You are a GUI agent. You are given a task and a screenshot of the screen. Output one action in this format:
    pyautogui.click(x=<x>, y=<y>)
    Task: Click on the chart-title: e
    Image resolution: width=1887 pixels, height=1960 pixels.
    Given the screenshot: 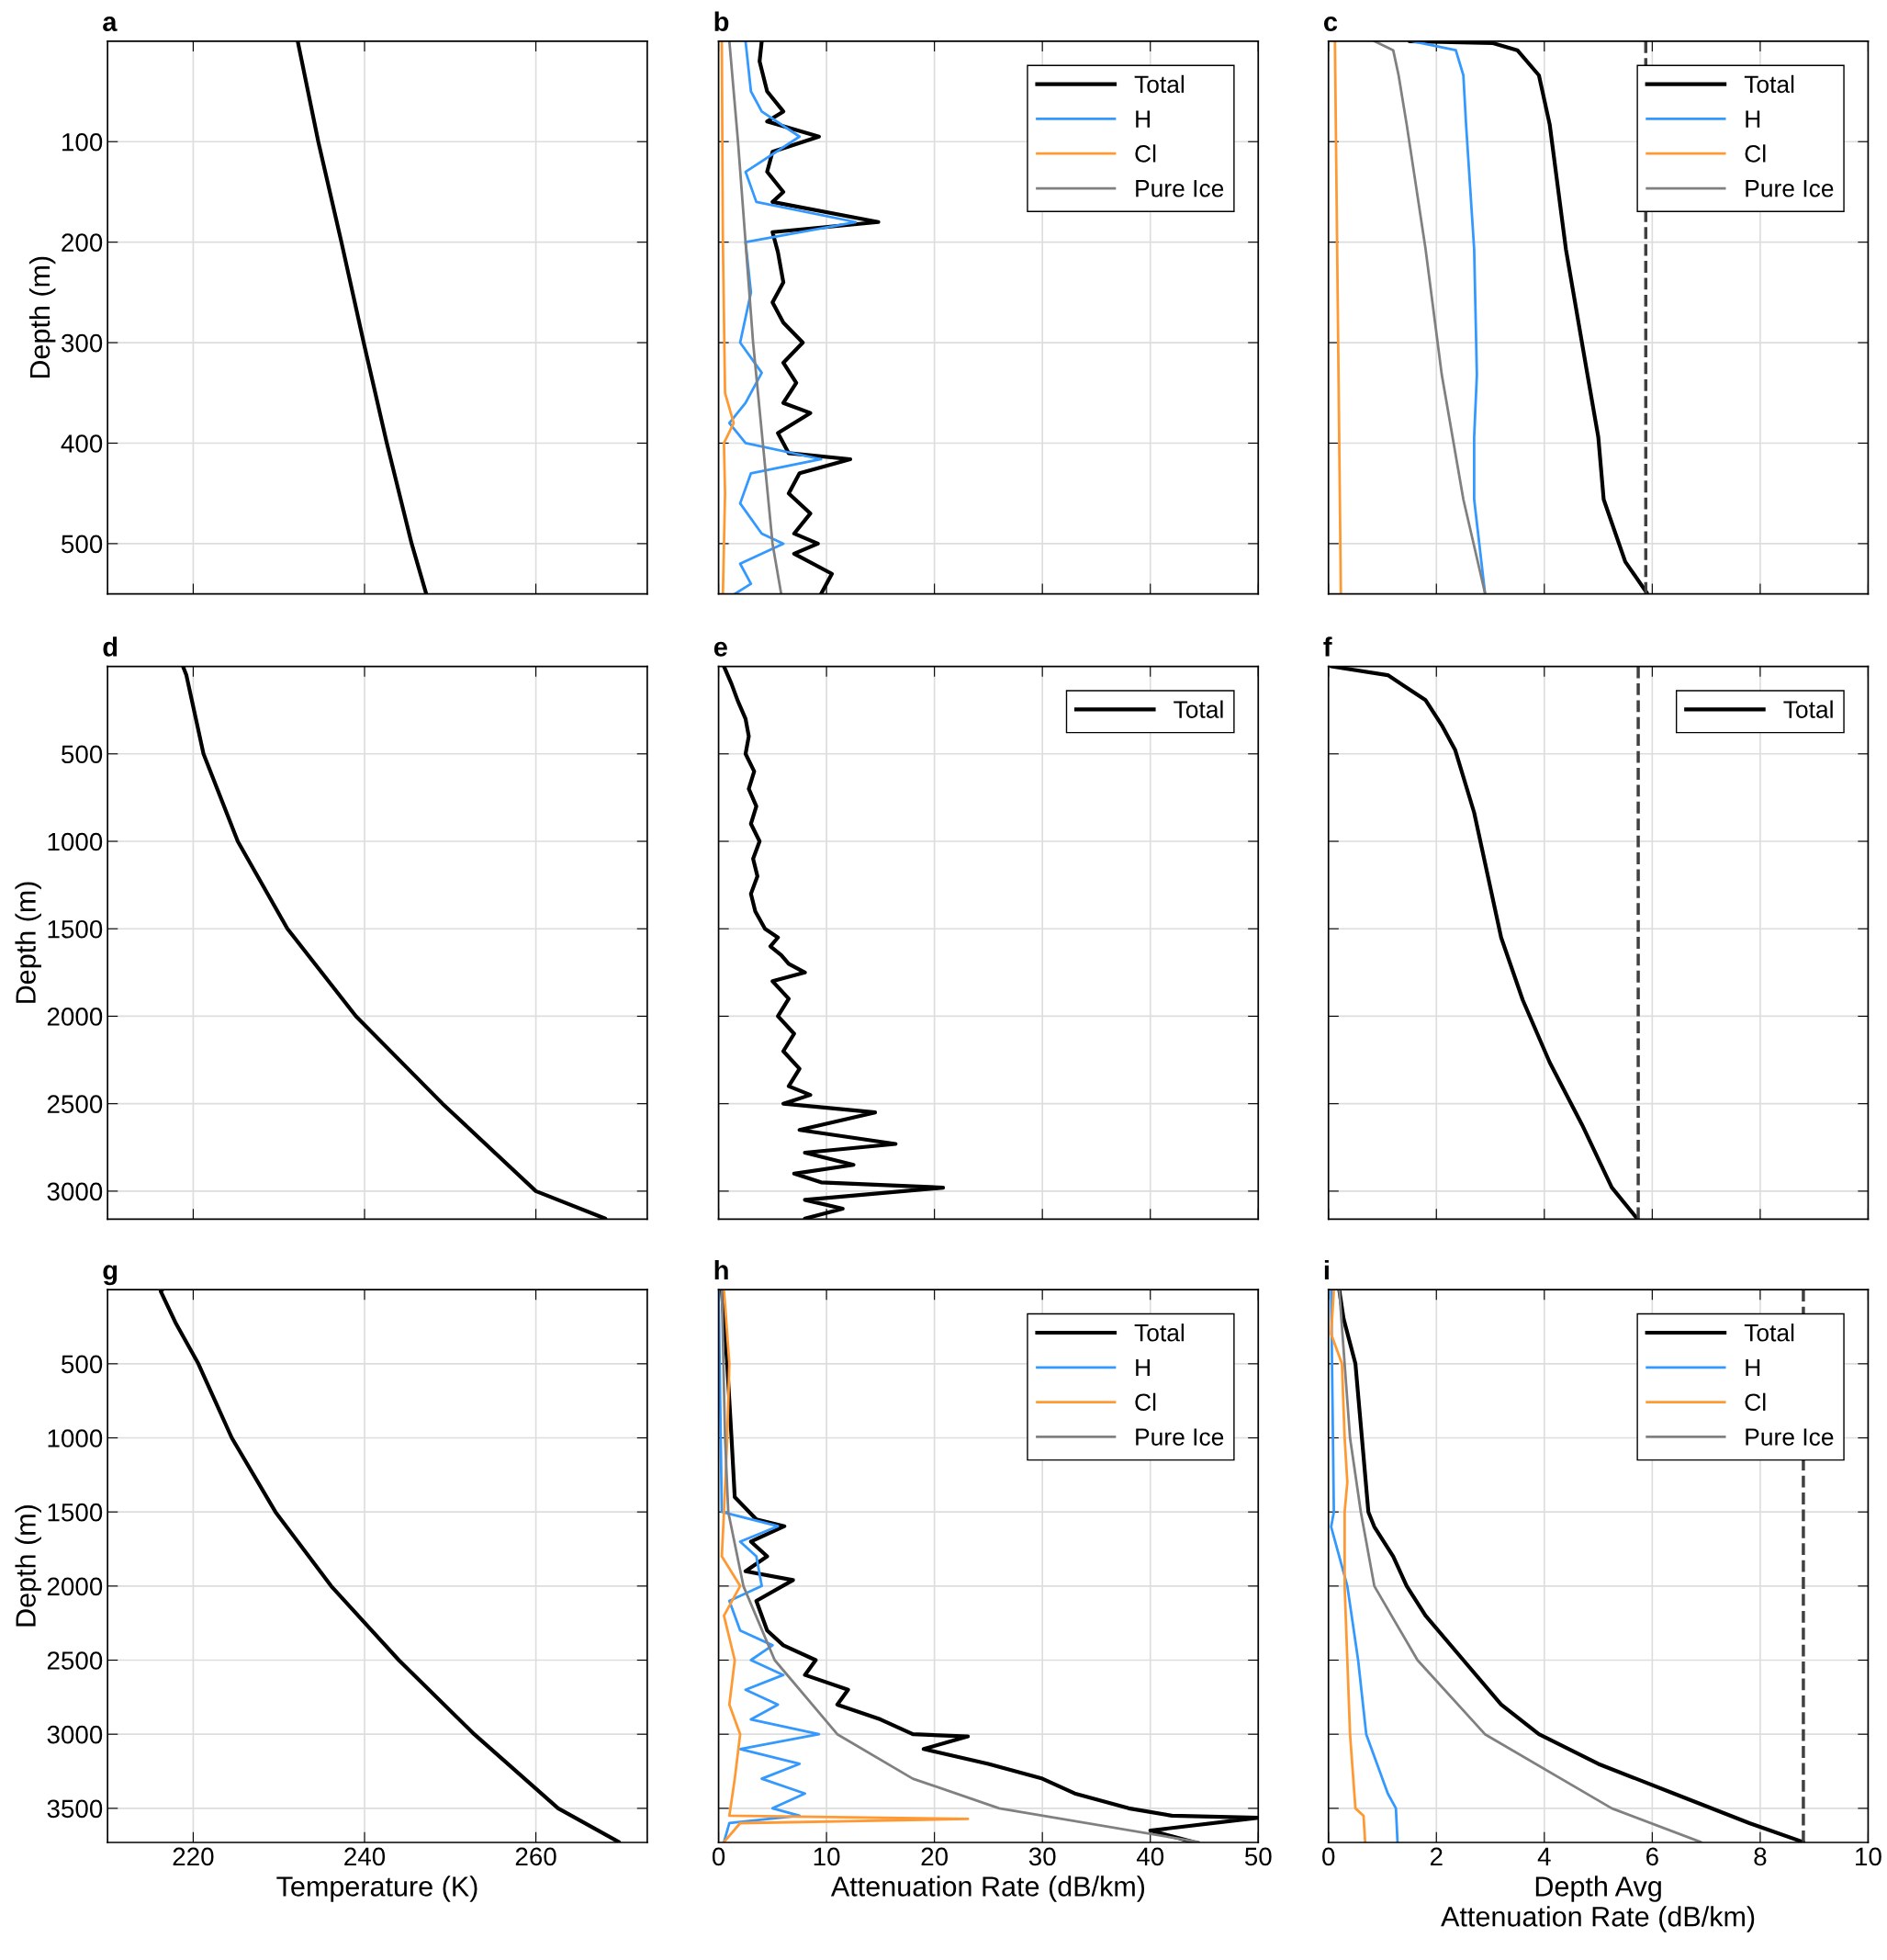 What is the action you would take?
    pyautogui.click(x=720, y=649)
    